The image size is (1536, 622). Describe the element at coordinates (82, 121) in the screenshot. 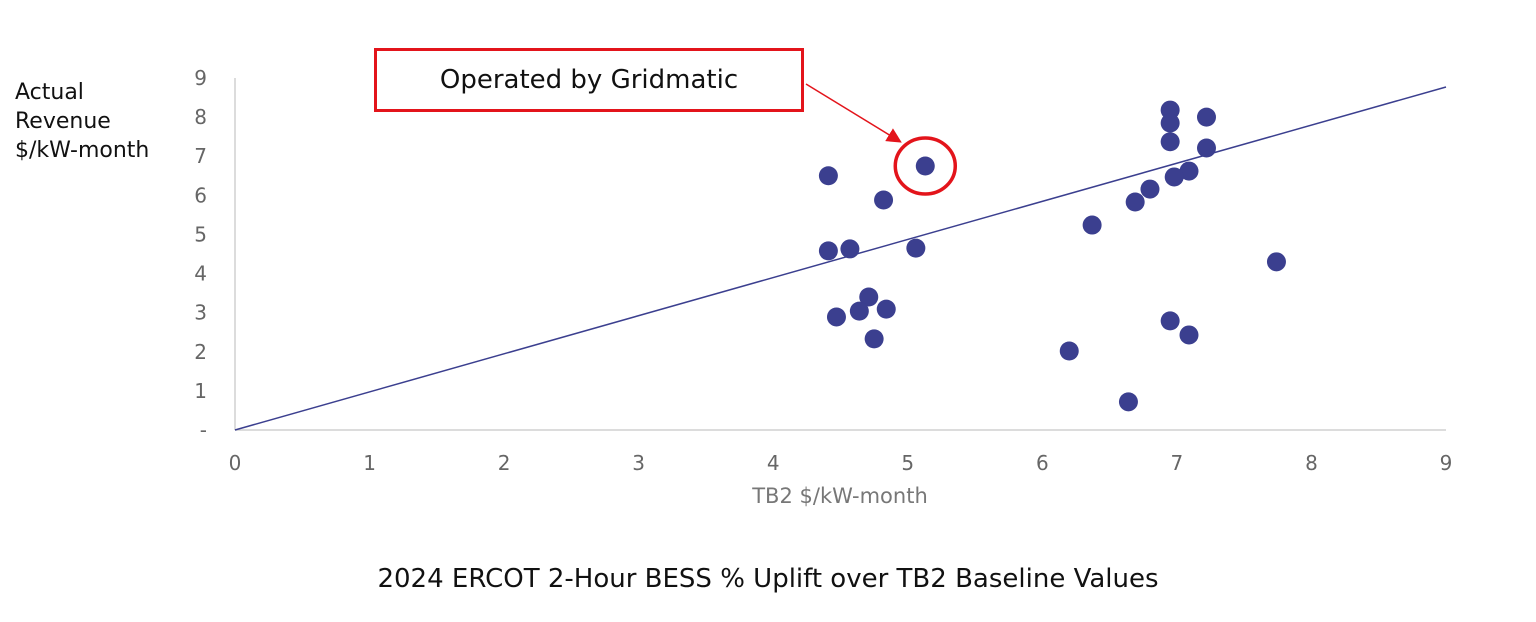

I see `y-axis-label: Actual Revenue $/kW-month` at that location.